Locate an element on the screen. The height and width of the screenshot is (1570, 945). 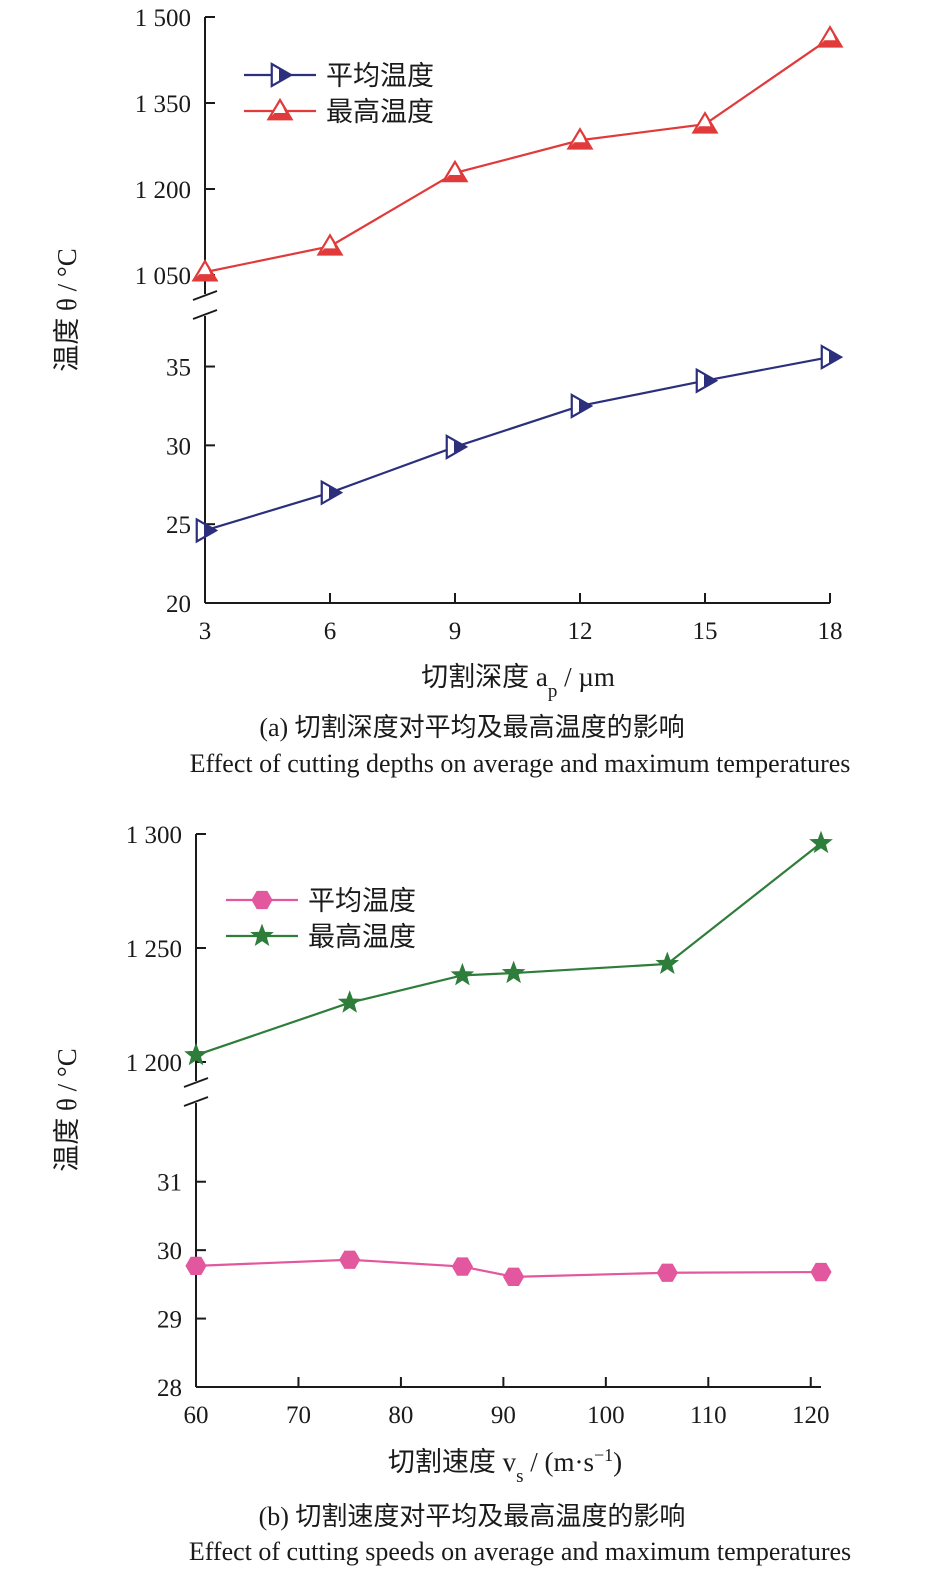
chart-a-x-tick-label: 6 is located at coordinates (330, 631).